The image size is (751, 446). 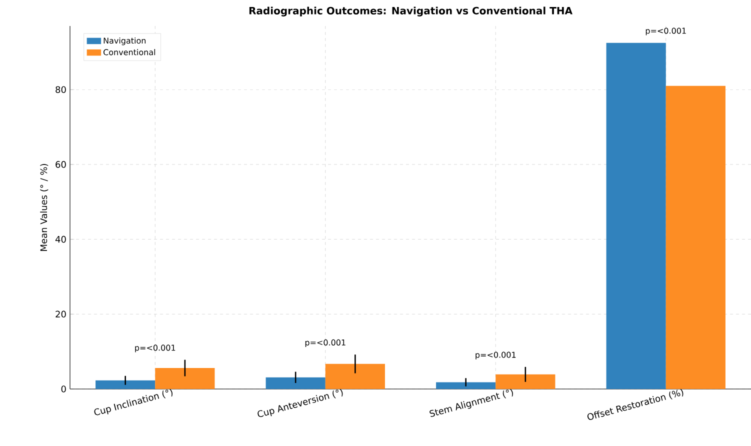 I want to click on legend-label: Conventional, so click(x=130, y=52).